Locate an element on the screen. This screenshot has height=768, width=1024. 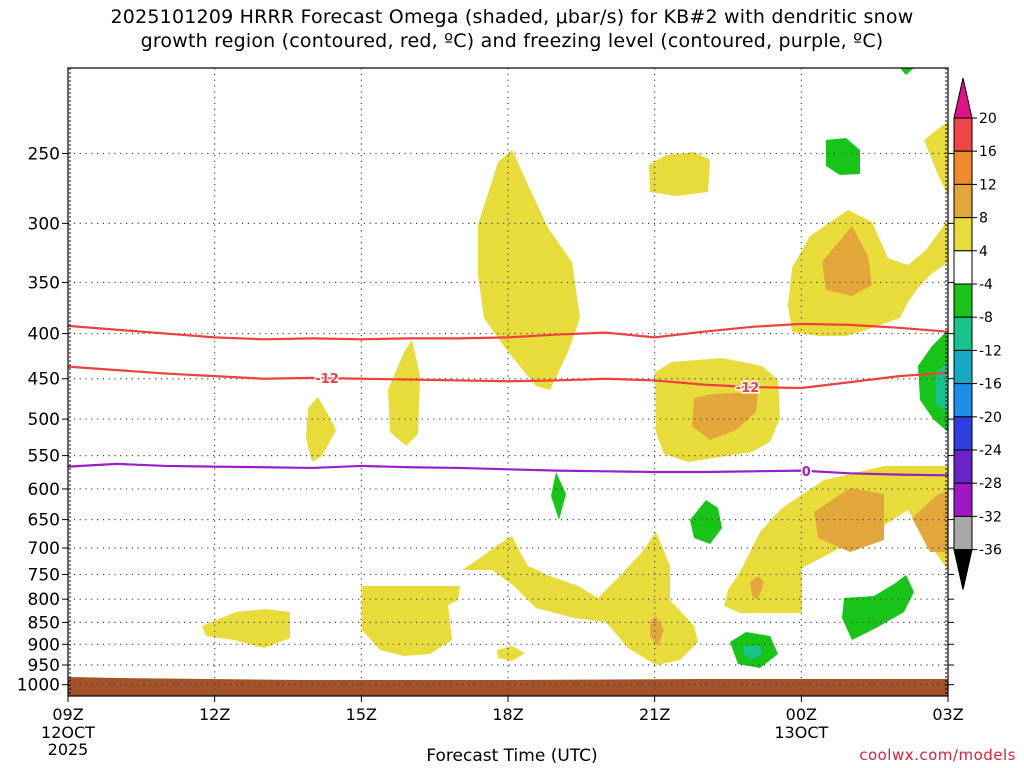
colorbar-label: -12 is located at coordinates (990, 351).